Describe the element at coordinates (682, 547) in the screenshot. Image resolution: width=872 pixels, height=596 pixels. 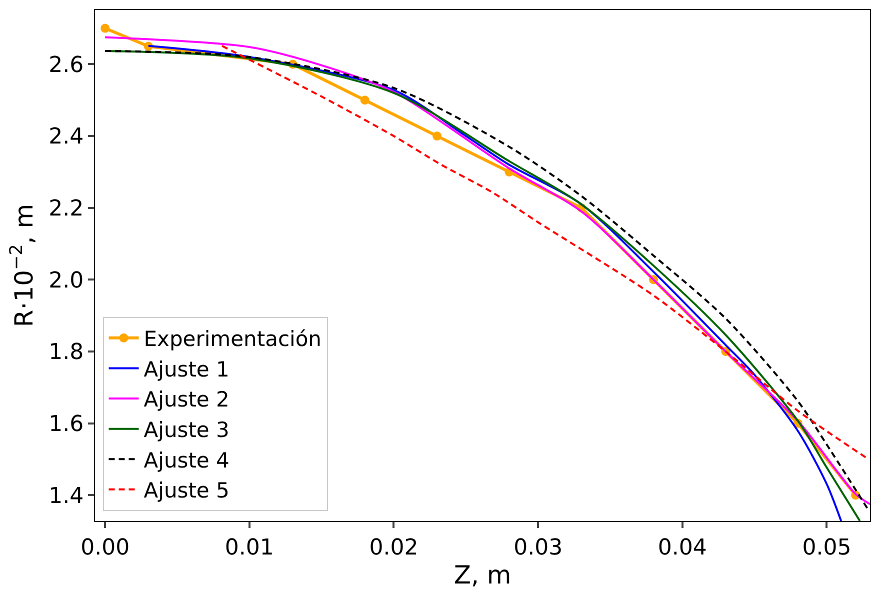
I see `x-tick-label: 0.04` at that location.